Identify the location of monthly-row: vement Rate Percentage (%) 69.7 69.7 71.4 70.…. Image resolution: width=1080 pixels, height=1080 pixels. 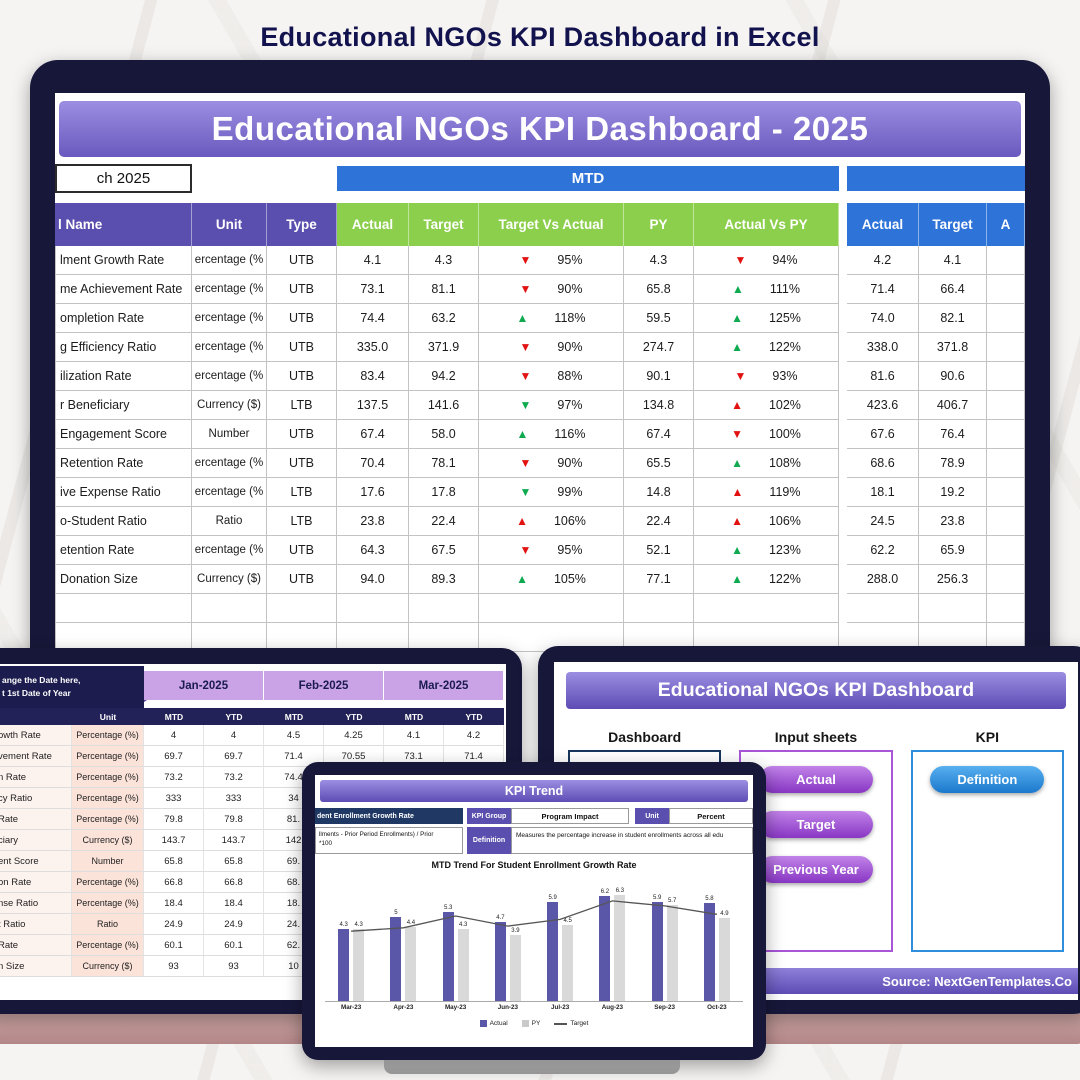
(252, 756).